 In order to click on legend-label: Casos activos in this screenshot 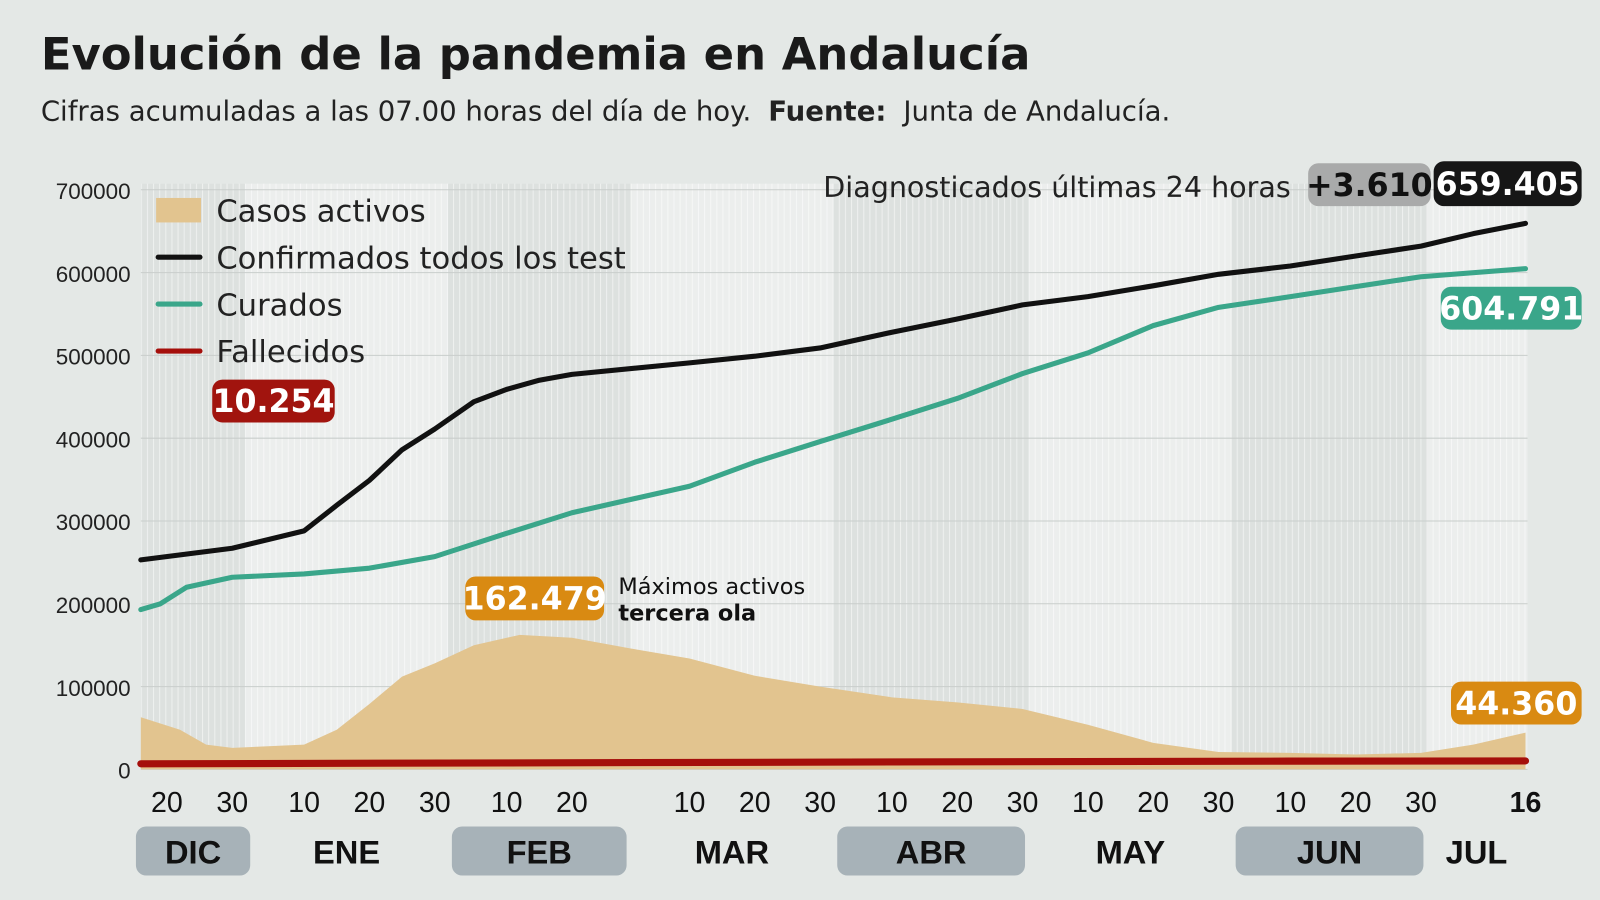, I will do `click(320, 211)`.